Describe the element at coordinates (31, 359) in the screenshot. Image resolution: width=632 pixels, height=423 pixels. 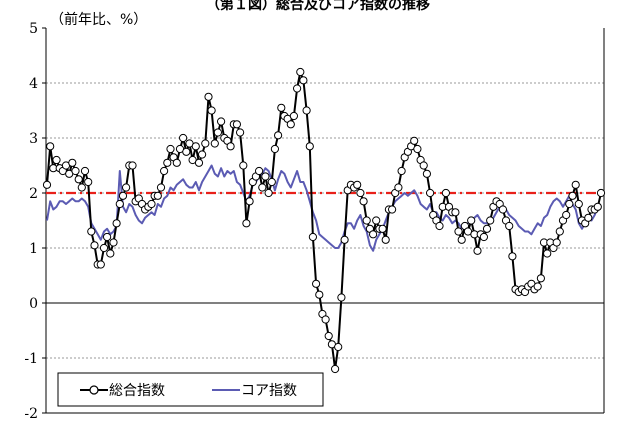
I see `y-tick-label: -1` at that location.